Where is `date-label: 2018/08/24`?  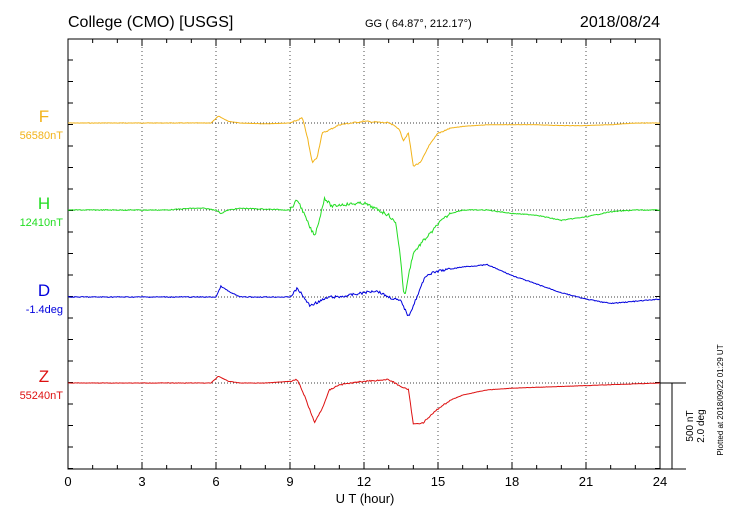 date-label: 2018/08/24 is located at coordinates (620, 22).